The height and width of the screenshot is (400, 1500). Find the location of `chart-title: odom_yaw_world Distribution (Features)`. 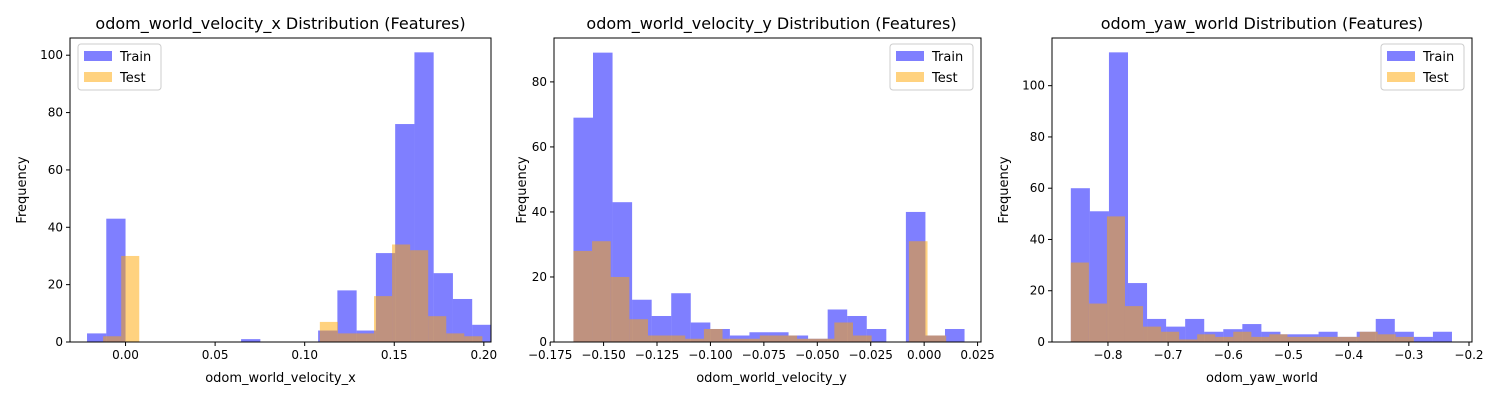

chart-title: odom_yaw_world Distribution (Features) is located at coordinates (1262, 24).